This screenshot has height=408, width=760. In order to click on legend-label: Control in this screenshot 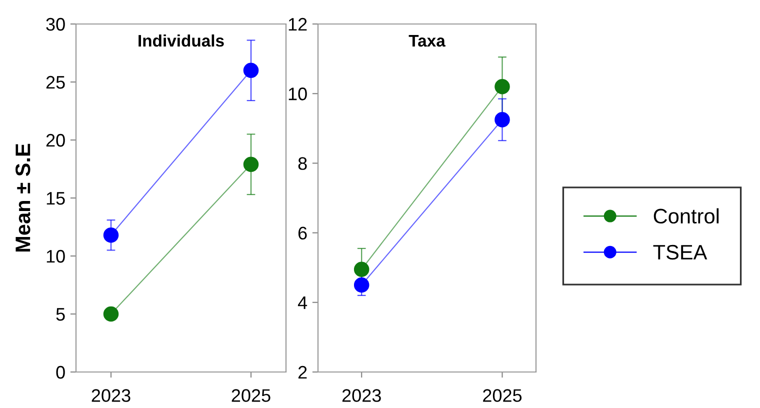, I will do `click(686, 216)`.